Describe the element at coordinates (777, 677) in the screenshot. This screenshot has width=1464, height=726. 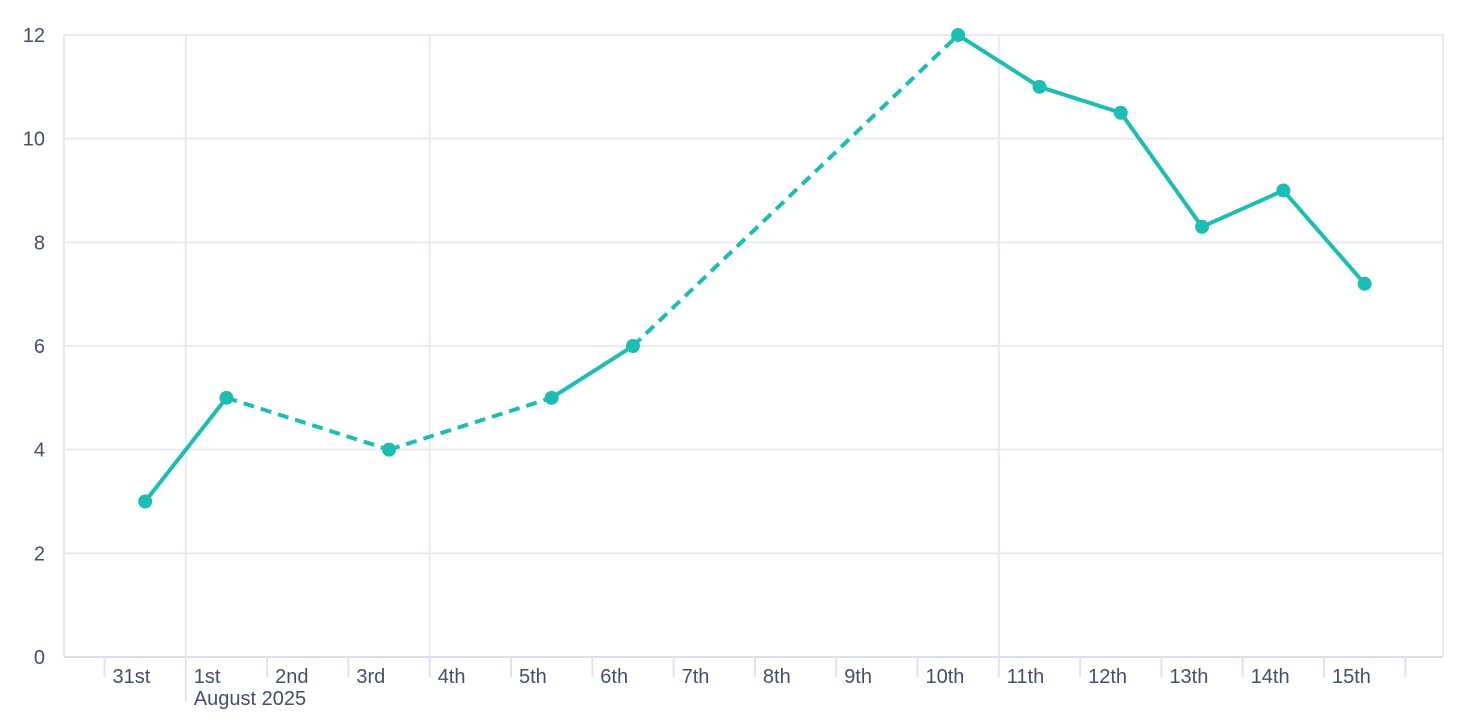
I see `x-tick-label: 8th` at that location.